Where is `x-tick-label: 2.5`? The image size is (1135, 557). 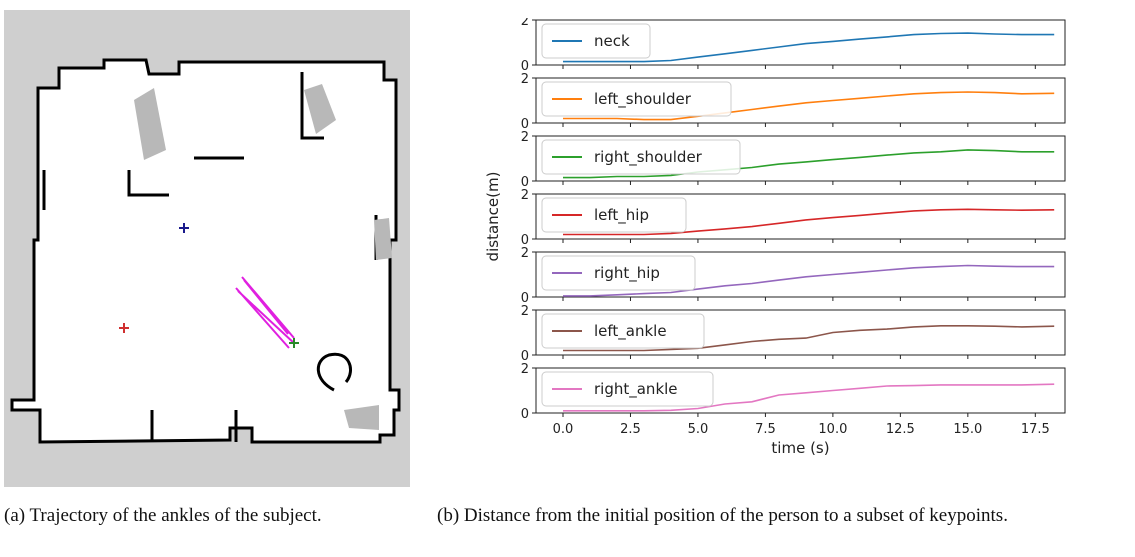
x-tick-label: 2.5 is located at coordinates (630, 429).